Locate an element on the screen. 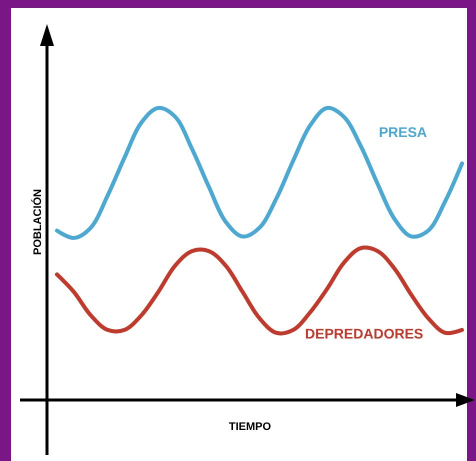 Image resolution: width=476 pixels, height=461 pixels. x-axis-title: TIEMPO is located at coordinates (250, 427).